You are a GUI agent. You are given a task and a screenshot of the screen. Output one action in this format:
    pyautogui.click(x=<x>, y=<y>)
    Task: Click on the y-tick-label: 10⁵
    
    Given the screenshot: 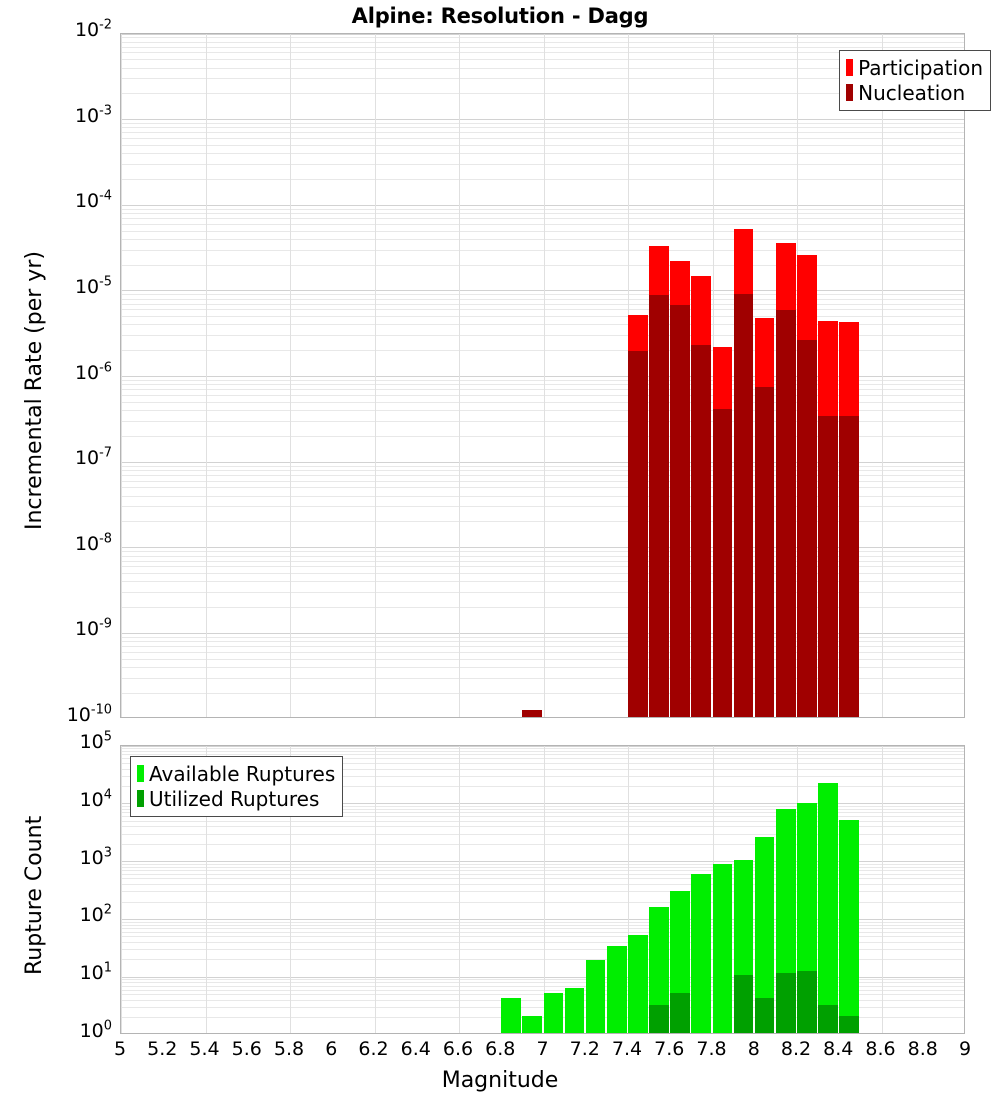 What is the action you would take?
    pyautogui.click(x=95, y=741)
    